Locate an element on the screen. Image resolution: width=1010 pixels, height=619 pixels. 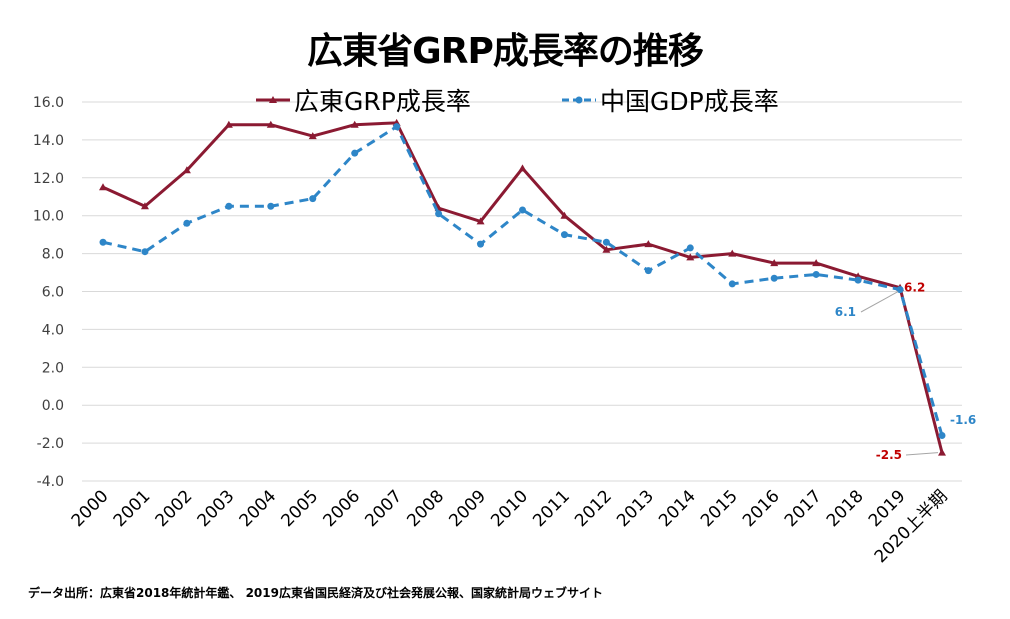
legend-label-grp: 広東GRP成長率 is located at coordinates (382, 101).